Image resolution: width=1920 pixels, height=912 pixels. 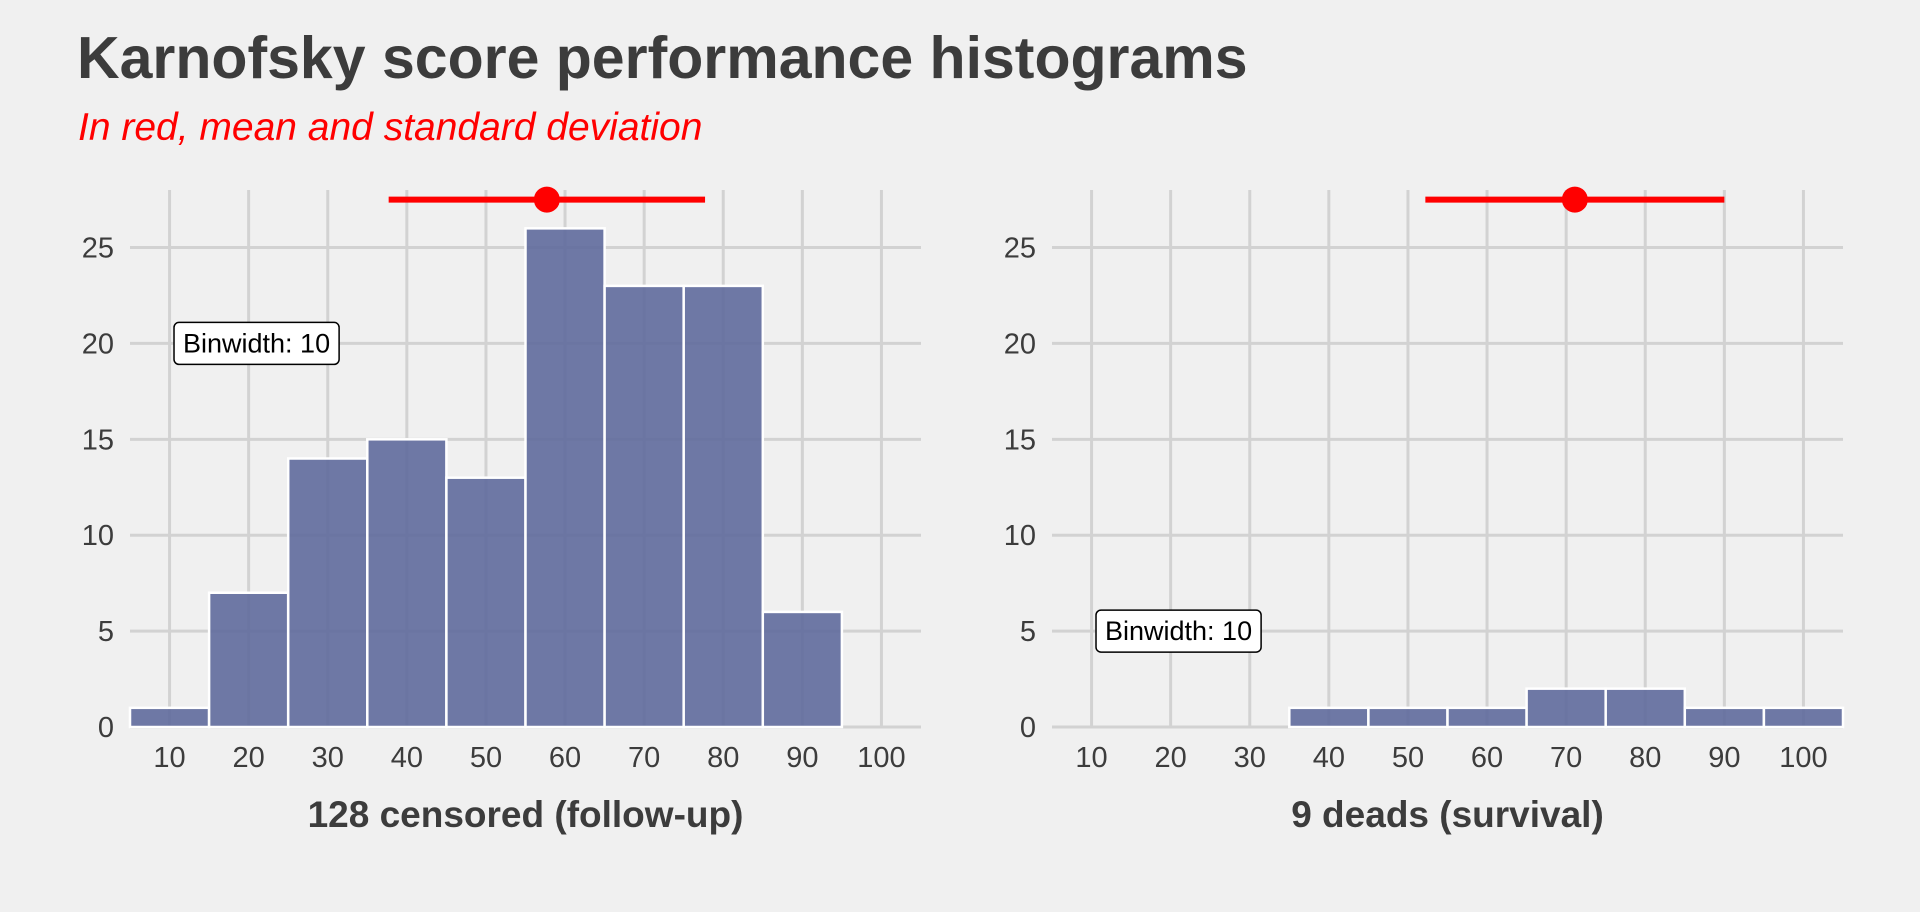 What do you see at coordinates (662, 58) in the screenshot?
I see `page-title: Karnofsky score performance histograms` at bounding box center [662, 58].